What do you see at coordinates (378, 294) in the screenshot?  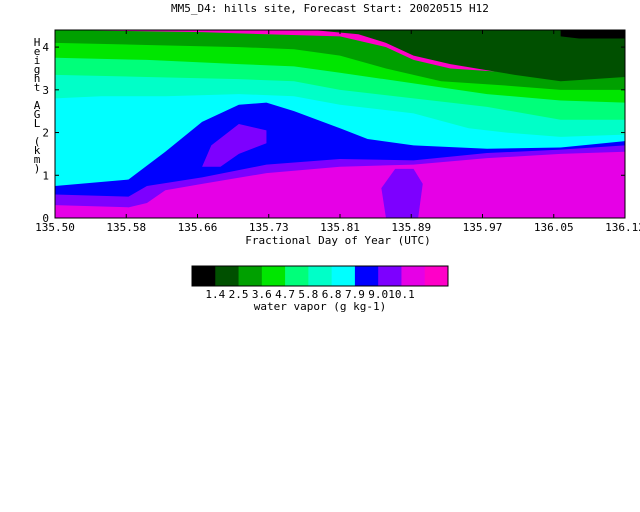 I see `colorbar-tick-label: 9.0` at bounding box center [378, 294].